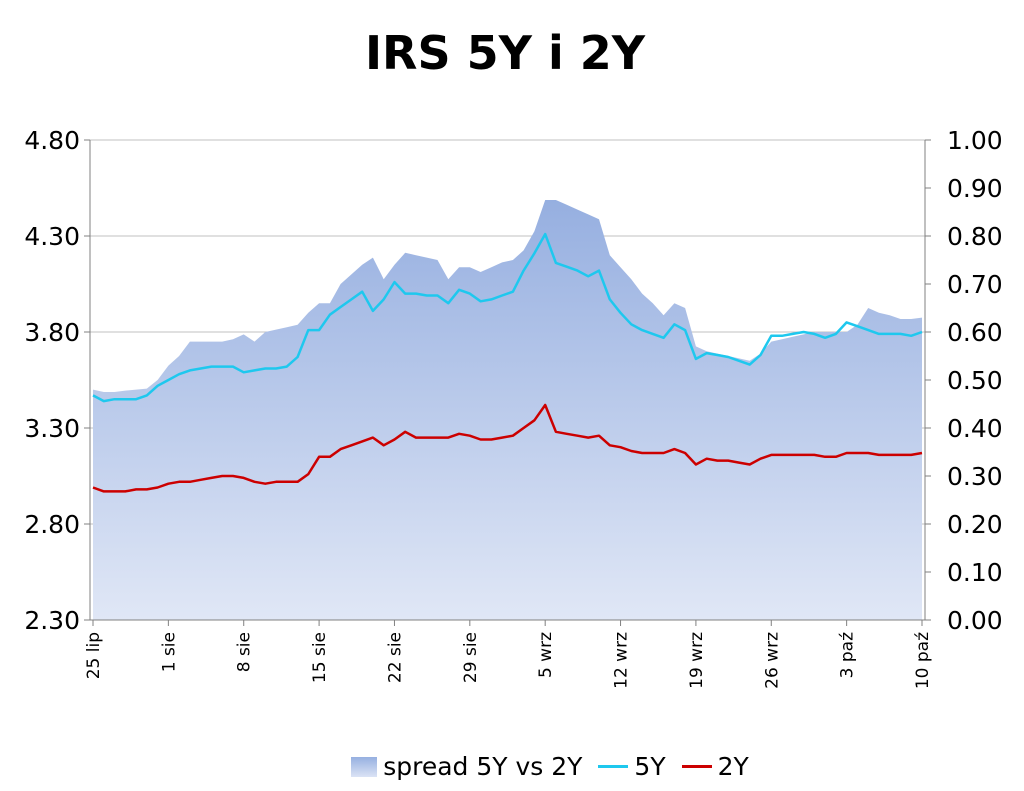 The width and height of the screenshot is (1024, 791). I want to click on y-tick-right-label: 0.70, so click(975, 284).